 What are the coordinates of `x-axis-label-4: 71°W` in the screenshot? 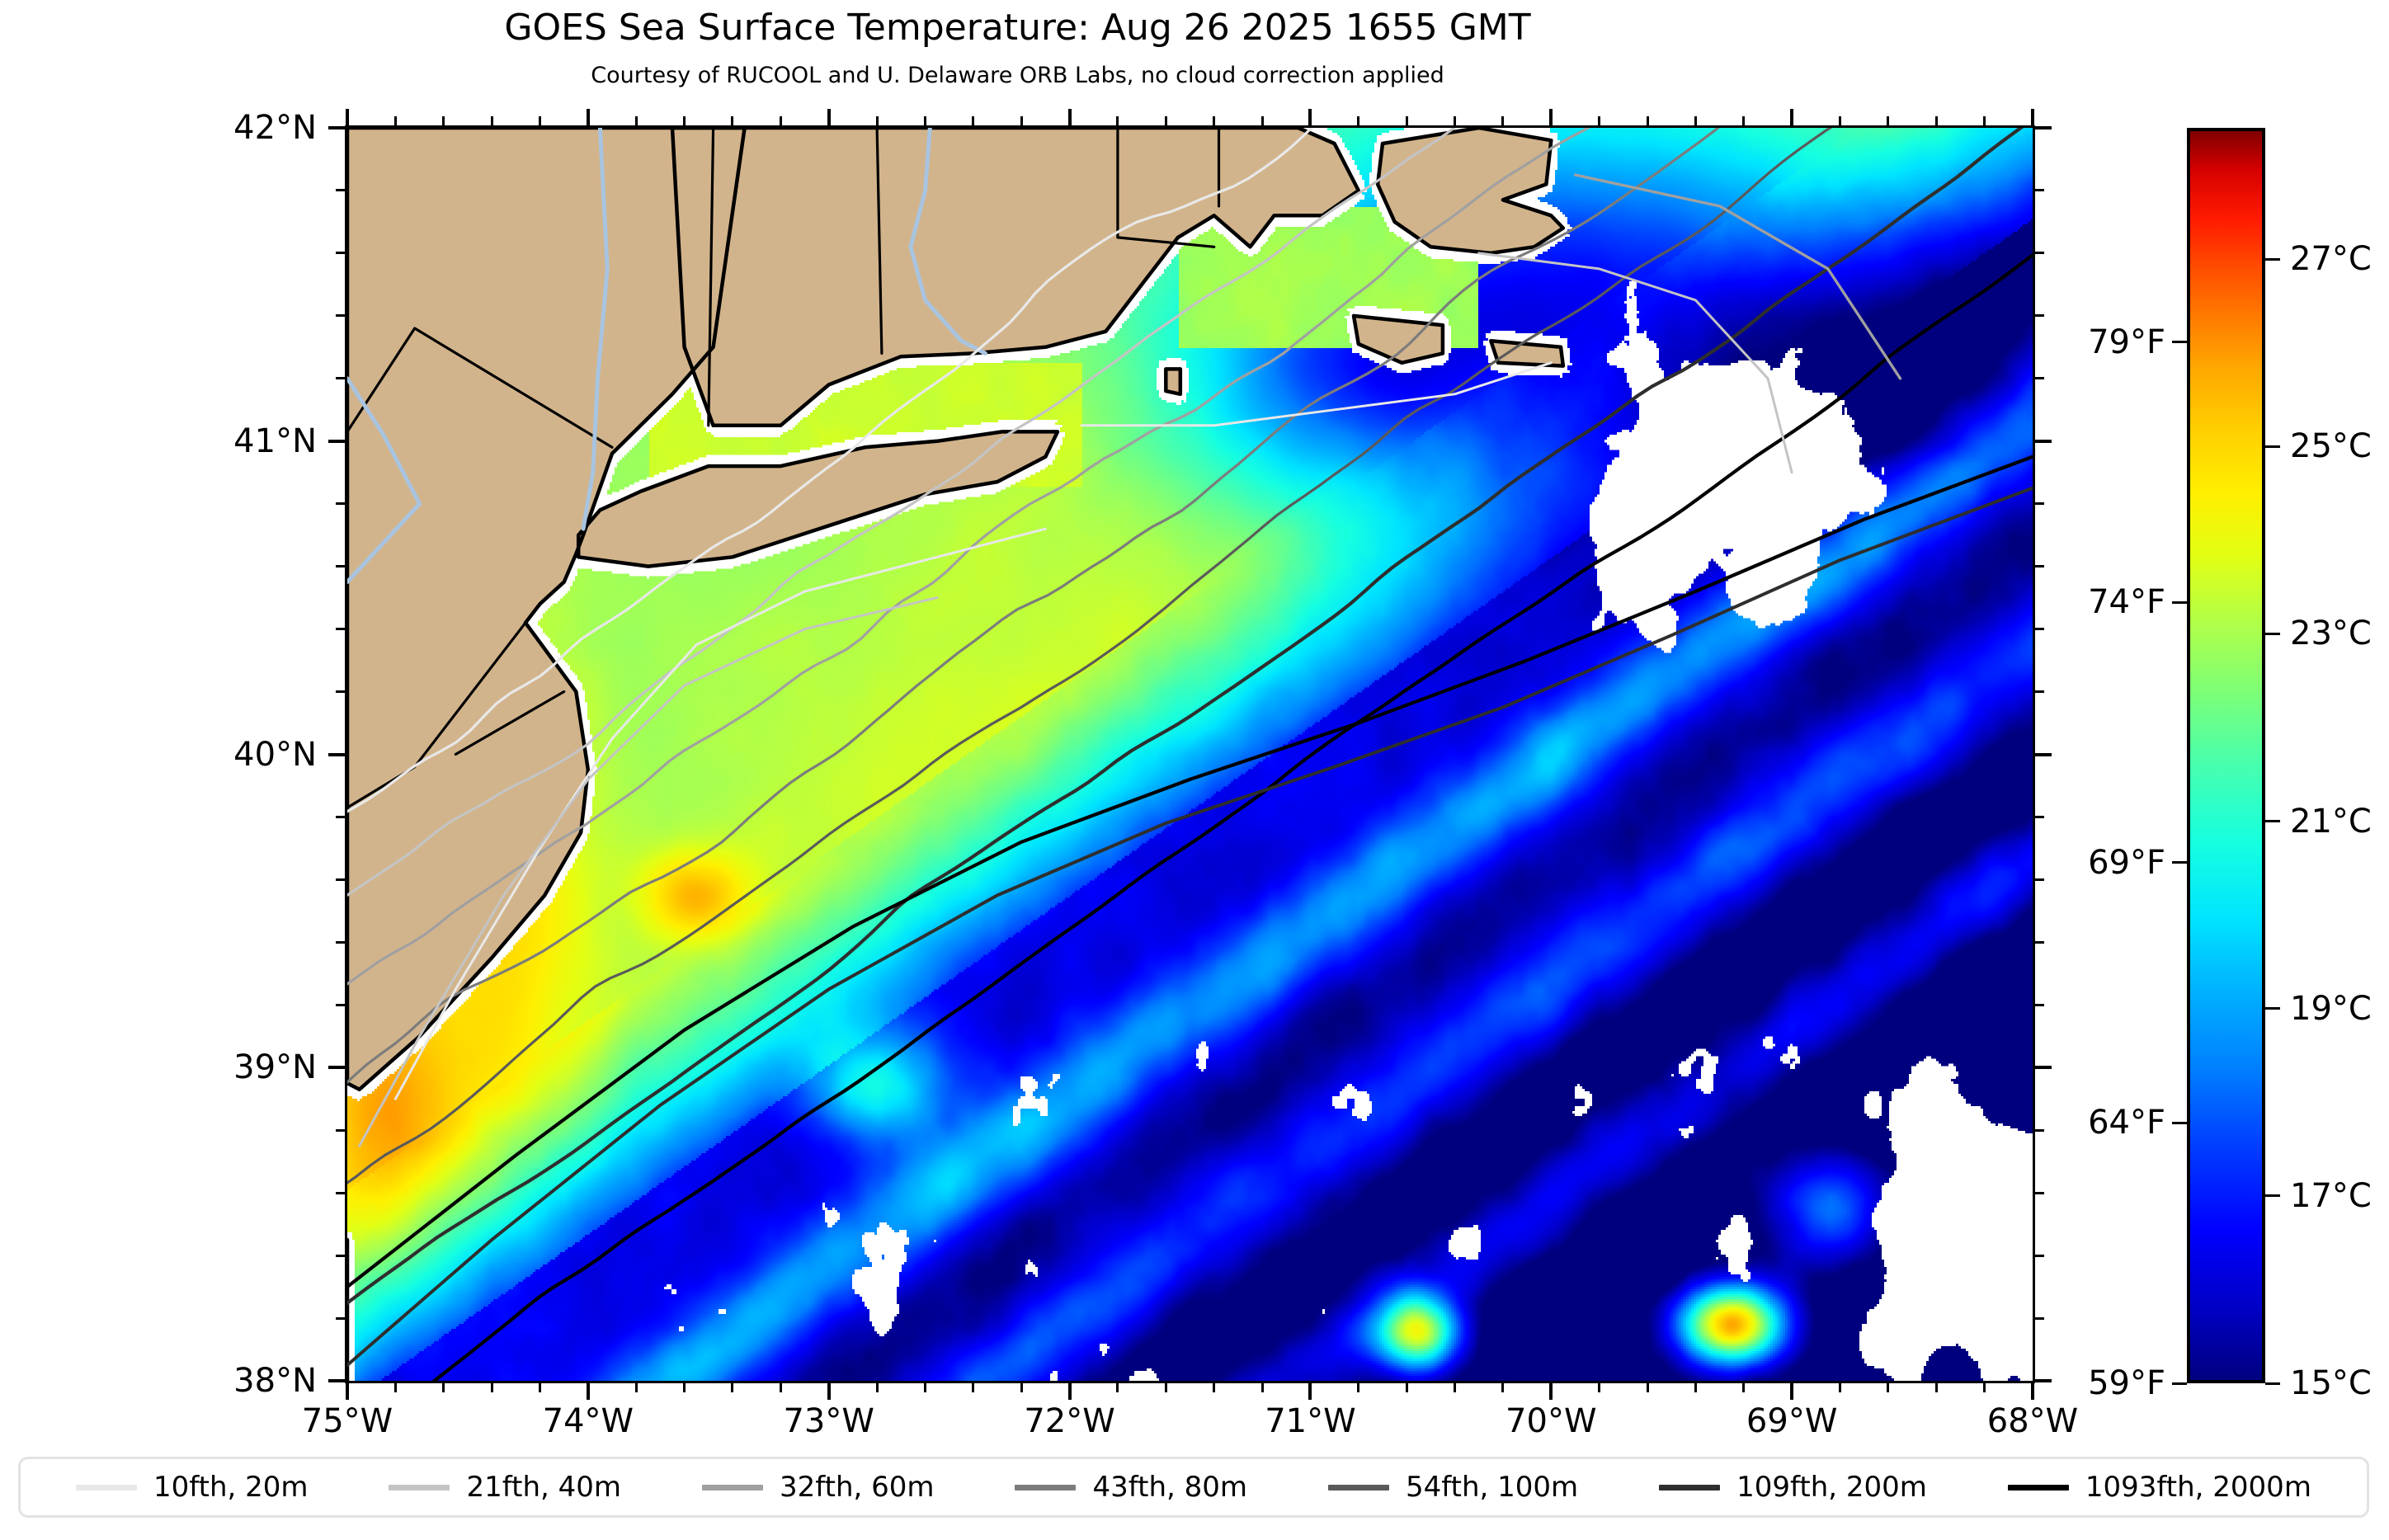 It's located at (1310, 1421).